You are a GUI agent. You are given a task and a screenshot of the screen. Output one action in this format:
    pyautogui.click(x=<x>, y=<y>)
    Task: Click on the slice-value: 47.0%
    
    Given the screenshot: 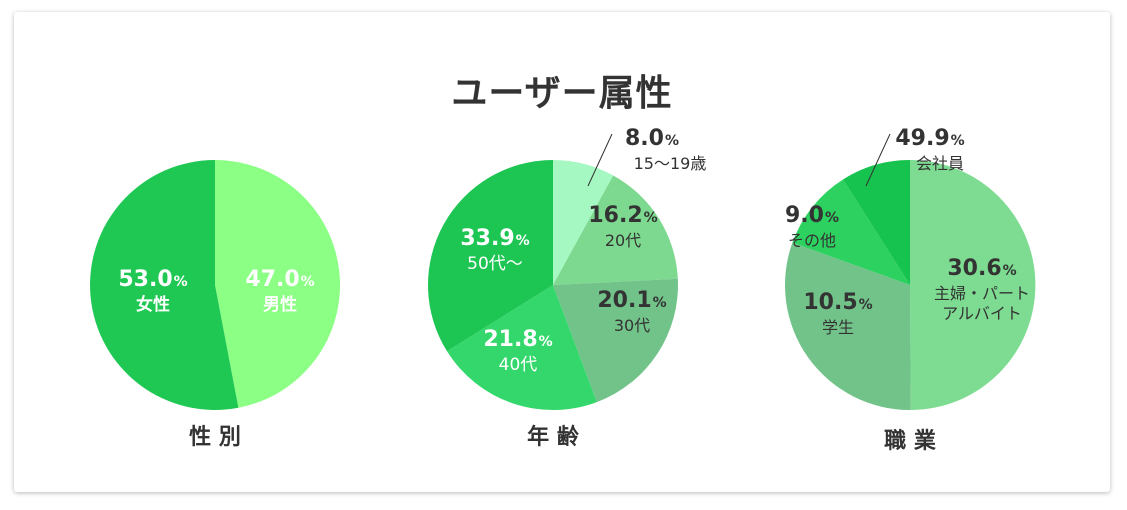 What is the action you would take?
    pyautogui.click(x=279, y=279)
    